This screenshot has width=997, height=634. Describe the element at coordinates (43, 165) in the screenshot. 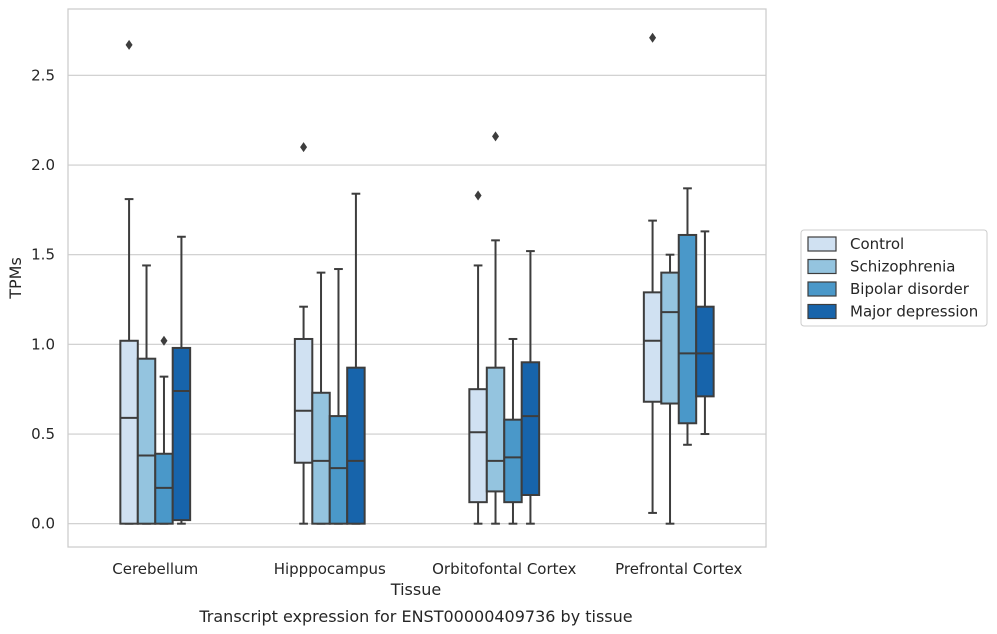

I see `y-tick-label: 2.0` at that location.